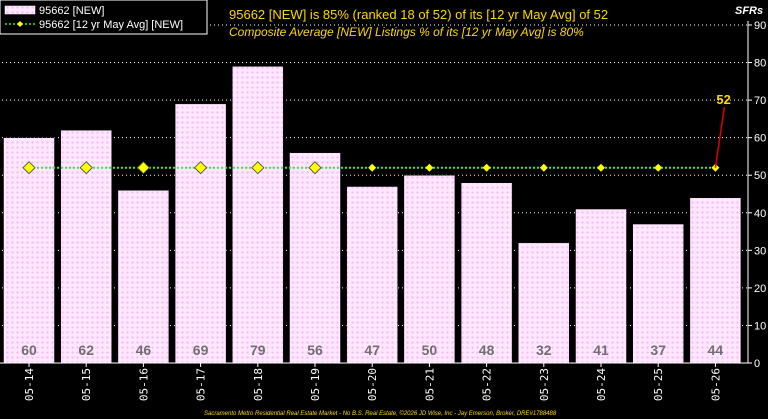  I want to click on bar-data-label: 69, so click(201, 350).